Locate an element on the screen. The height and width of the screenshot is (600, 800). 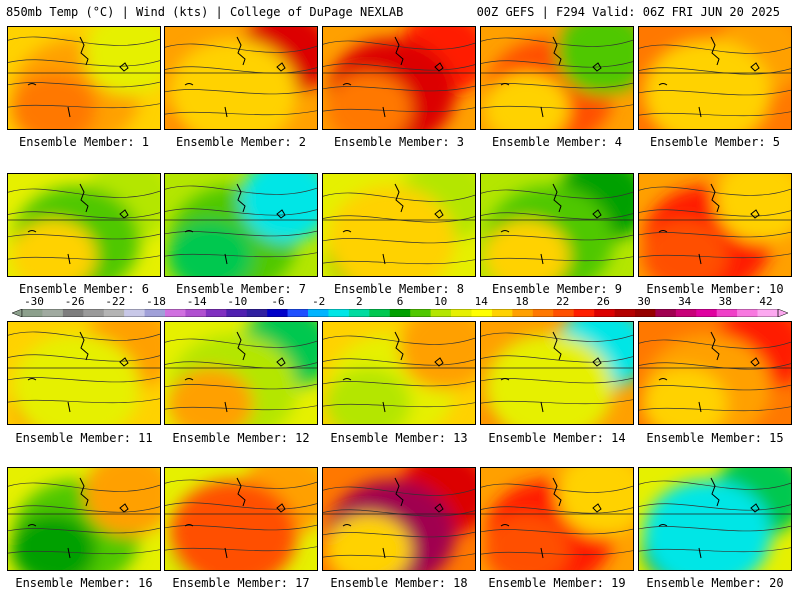
member-caption: Ensemble Member: 7 is located at coordinates (241, 289).